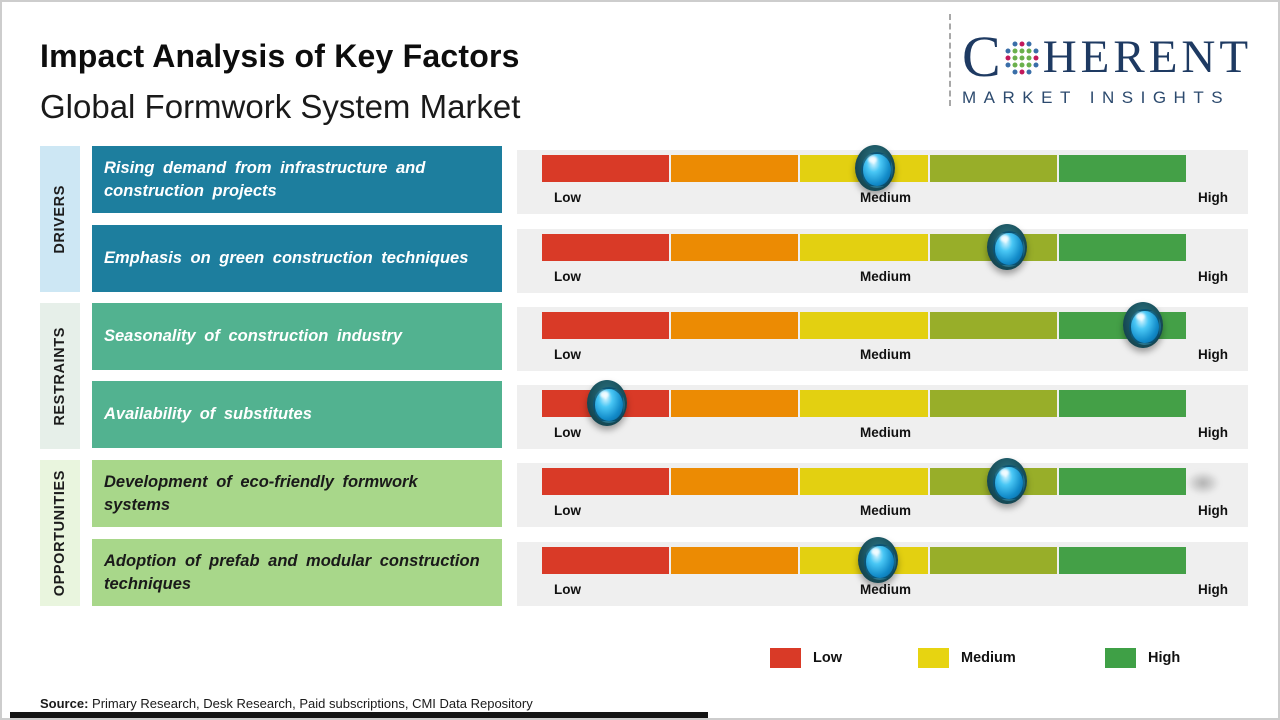  I want to click on source-prefix: Source:, so click(64, 703).